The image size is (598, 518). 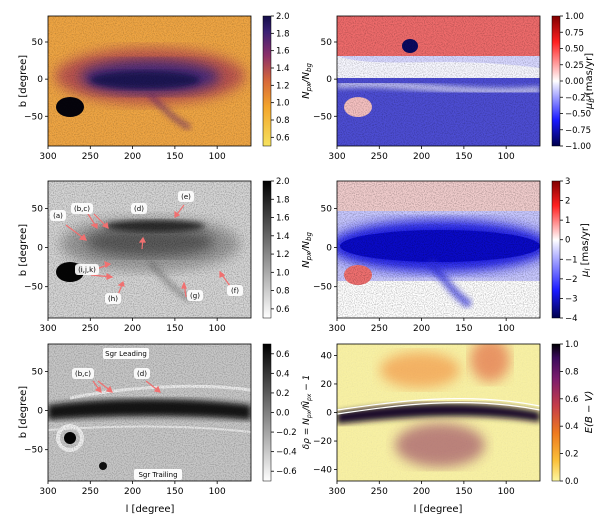 I want to click on colorbar-ticks: 3 2 1 0 −1 −2 −3 −4, so click(x=569, y=250).